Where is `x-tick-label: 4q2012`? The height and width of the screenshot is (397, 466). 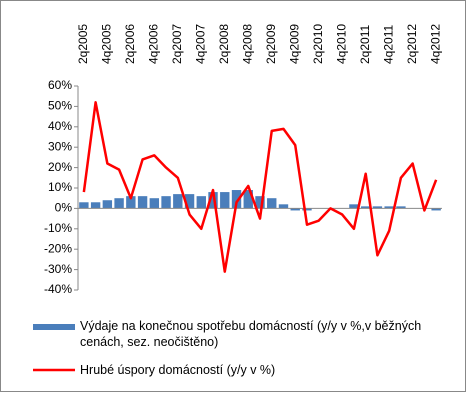
x-tick-label: 4q2012 is located at coordinates (435, 44).